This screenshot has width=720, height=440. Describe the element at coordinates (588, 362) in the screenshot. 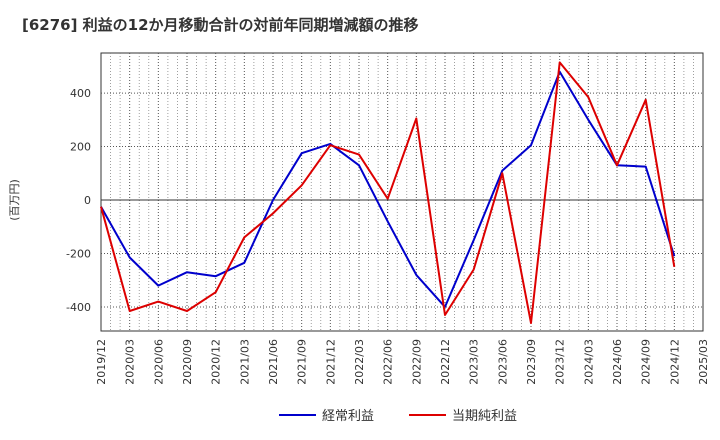

I see `x-tick-label: 2024/03` at that location.